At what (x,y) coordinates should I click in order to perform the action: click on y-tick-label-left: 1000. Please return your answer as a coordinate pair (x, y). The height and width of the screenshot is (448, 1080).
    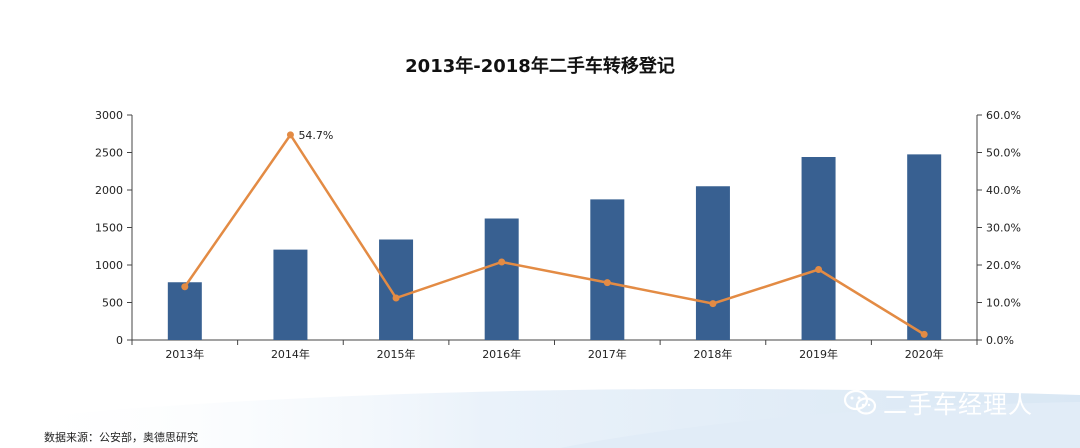
    Looking at the image, I should click on (109, 265).